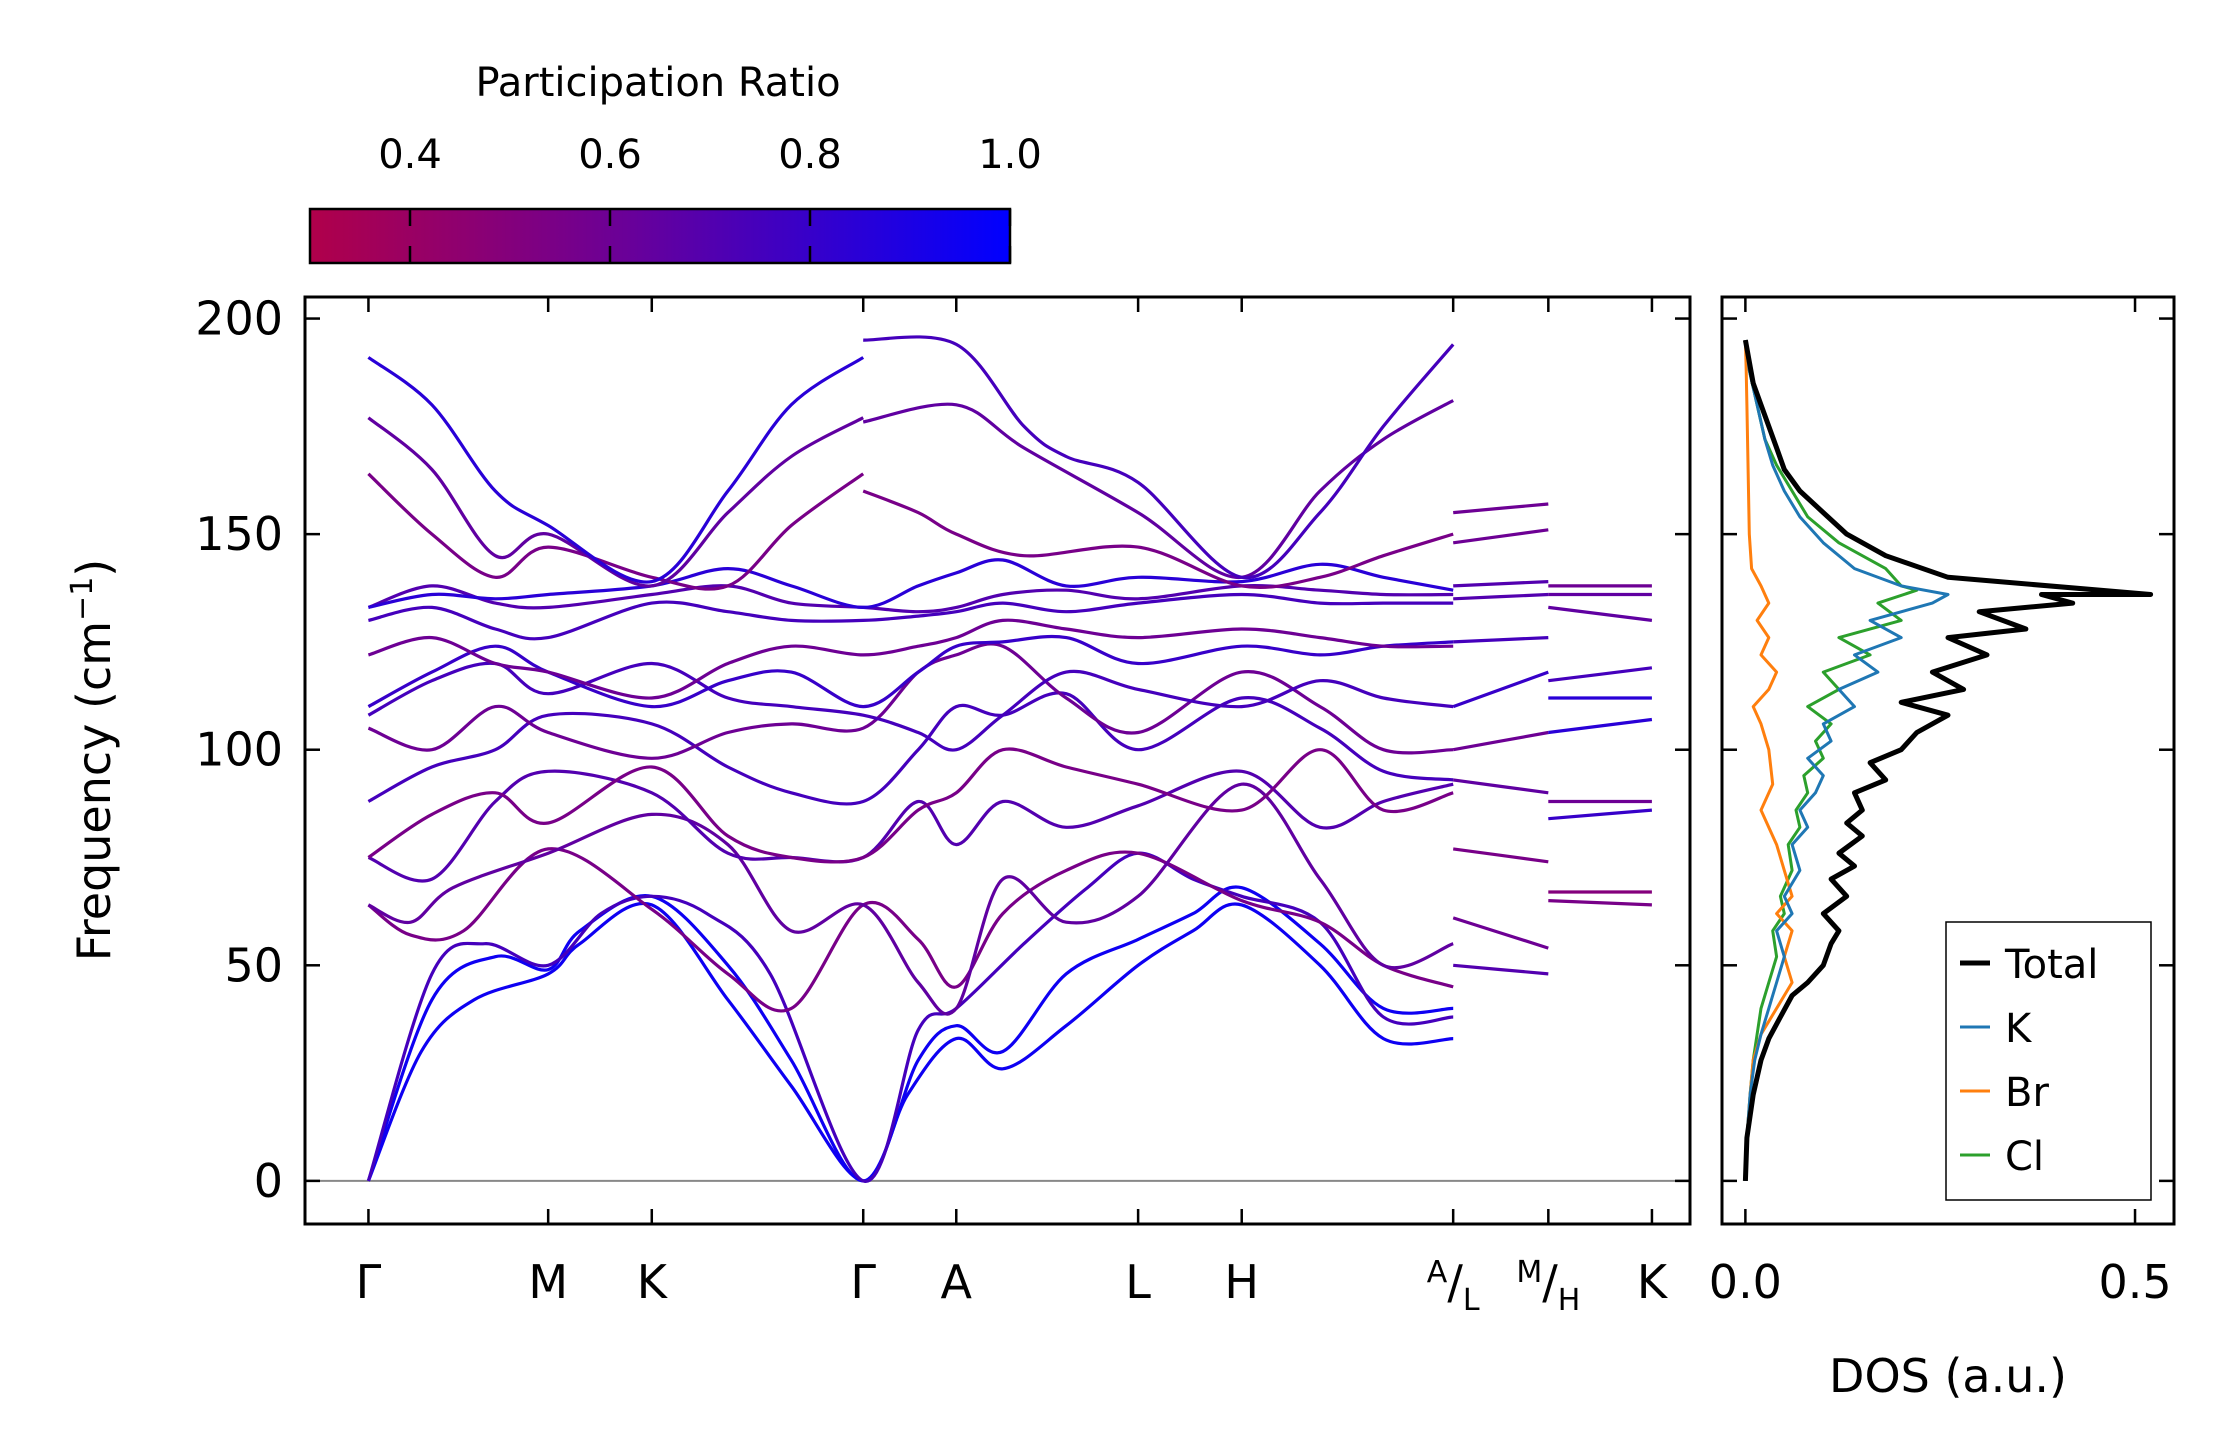 Image resolution: width=2238 pixels, height=1455 pixels. I want to click on legend-label-cl: Cl, so click(2024, 1157).